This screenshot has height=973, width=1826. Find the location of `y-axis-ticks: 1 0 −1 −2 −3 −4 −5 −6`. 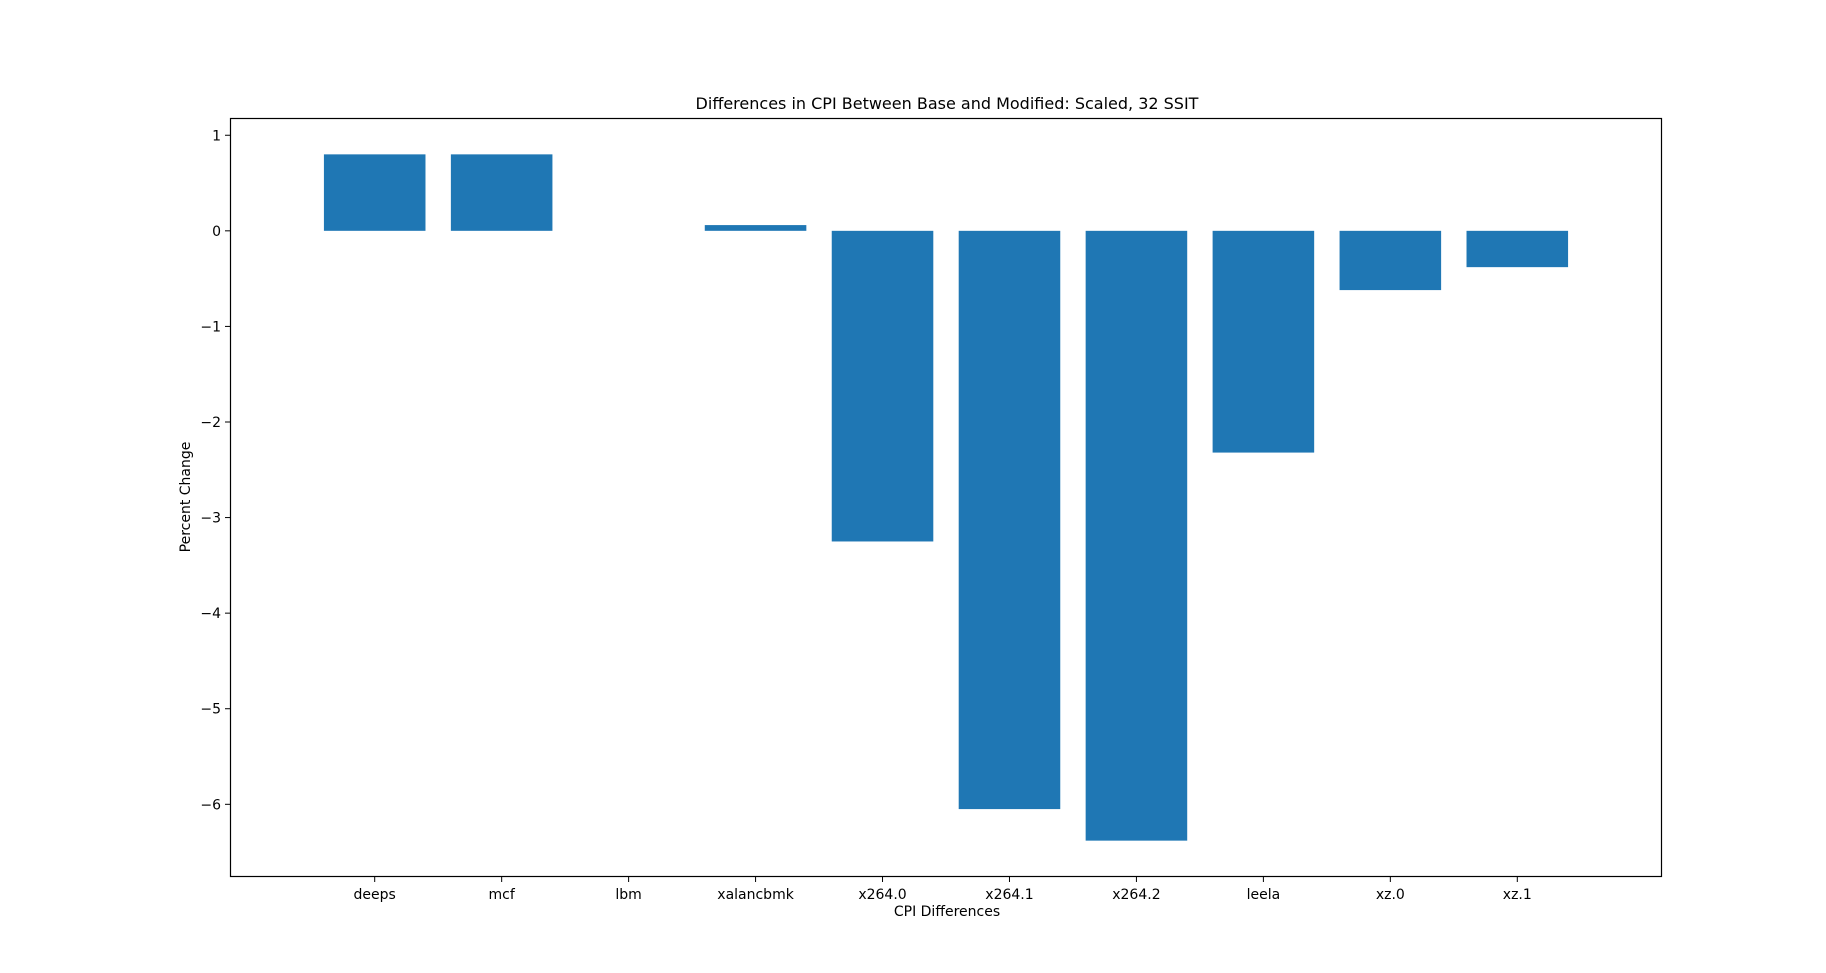

y-axis-ticks: 1 0 −1 −2 −3 −4 −5 −6 is located at coordinates (215, 470).